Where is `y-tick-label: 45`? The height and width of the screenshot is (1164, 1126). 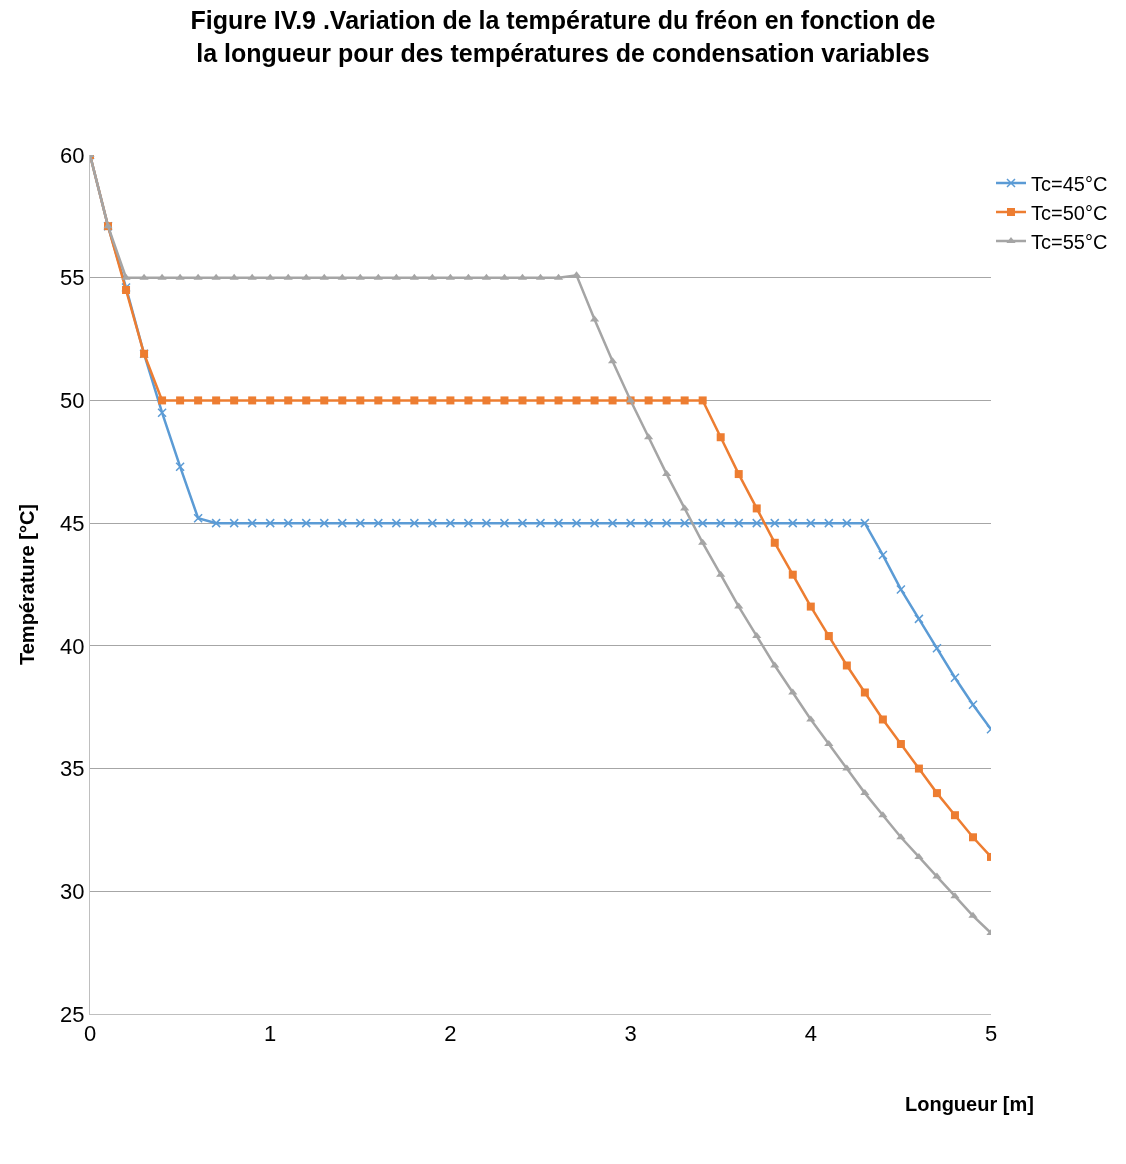
y-tick-label: 45 is located at coordinates (72, 523).